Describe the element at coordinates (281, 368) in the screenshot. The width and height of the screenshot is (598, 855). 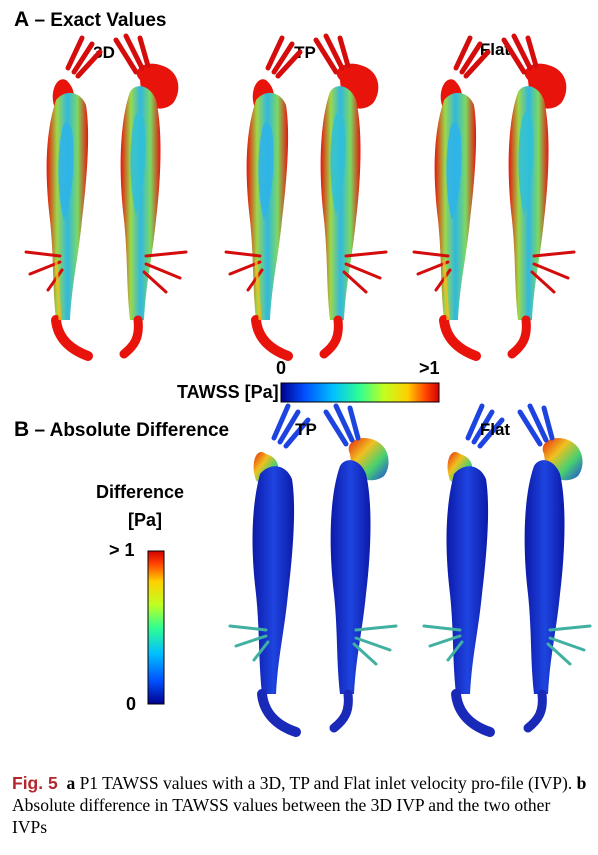
I see `tawss-min-label: 0` at that location.